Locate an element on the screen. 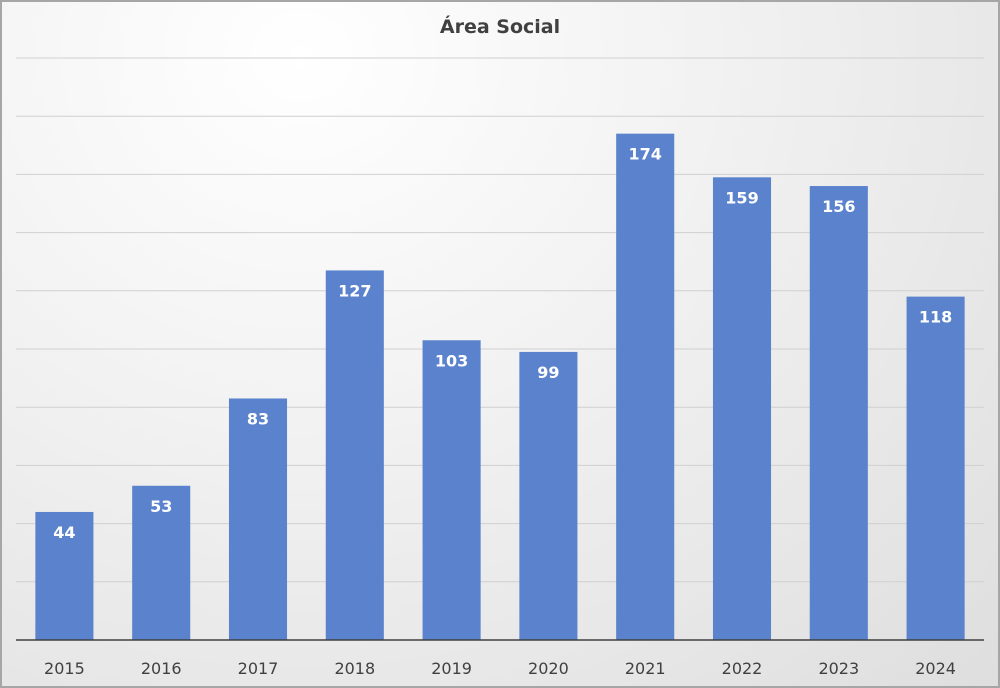 The height and width of the screenshot is (688, 1000). x-tick-label-2019: 2019 is located at coordinates (451, 668).